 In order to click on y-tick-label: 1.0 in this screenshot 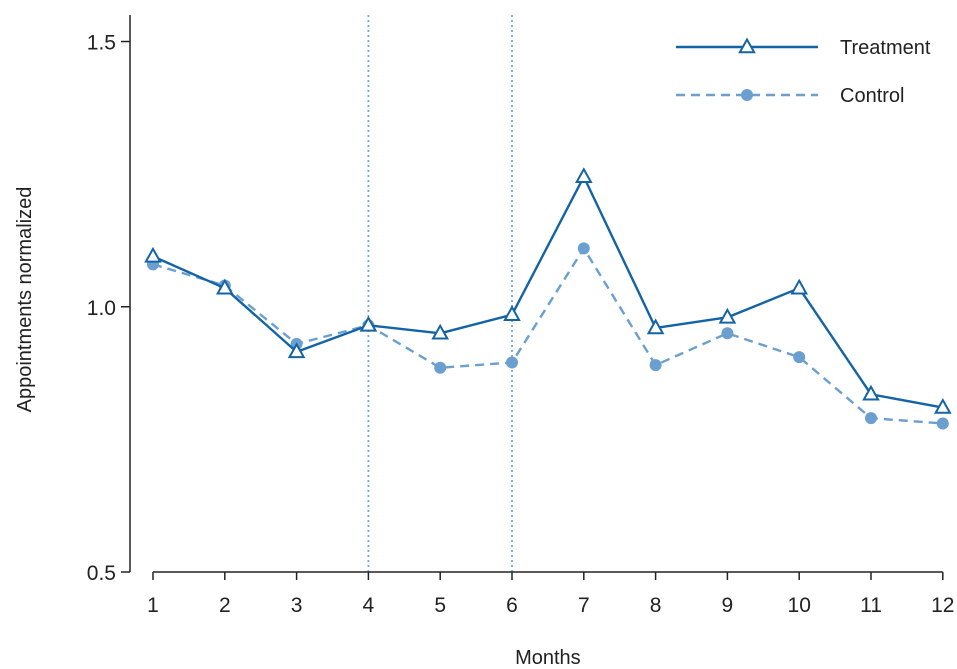, I will do `click(101, 308)`.